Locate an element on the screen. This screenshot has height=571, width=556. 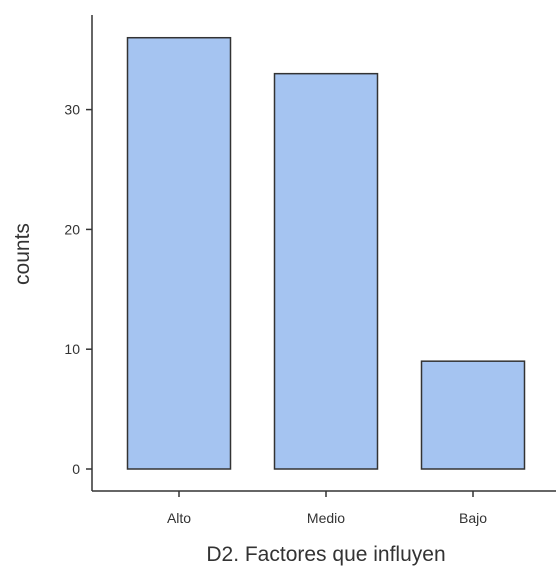
x-tick-label-alto: Alto is located at coordinates (179, 518).